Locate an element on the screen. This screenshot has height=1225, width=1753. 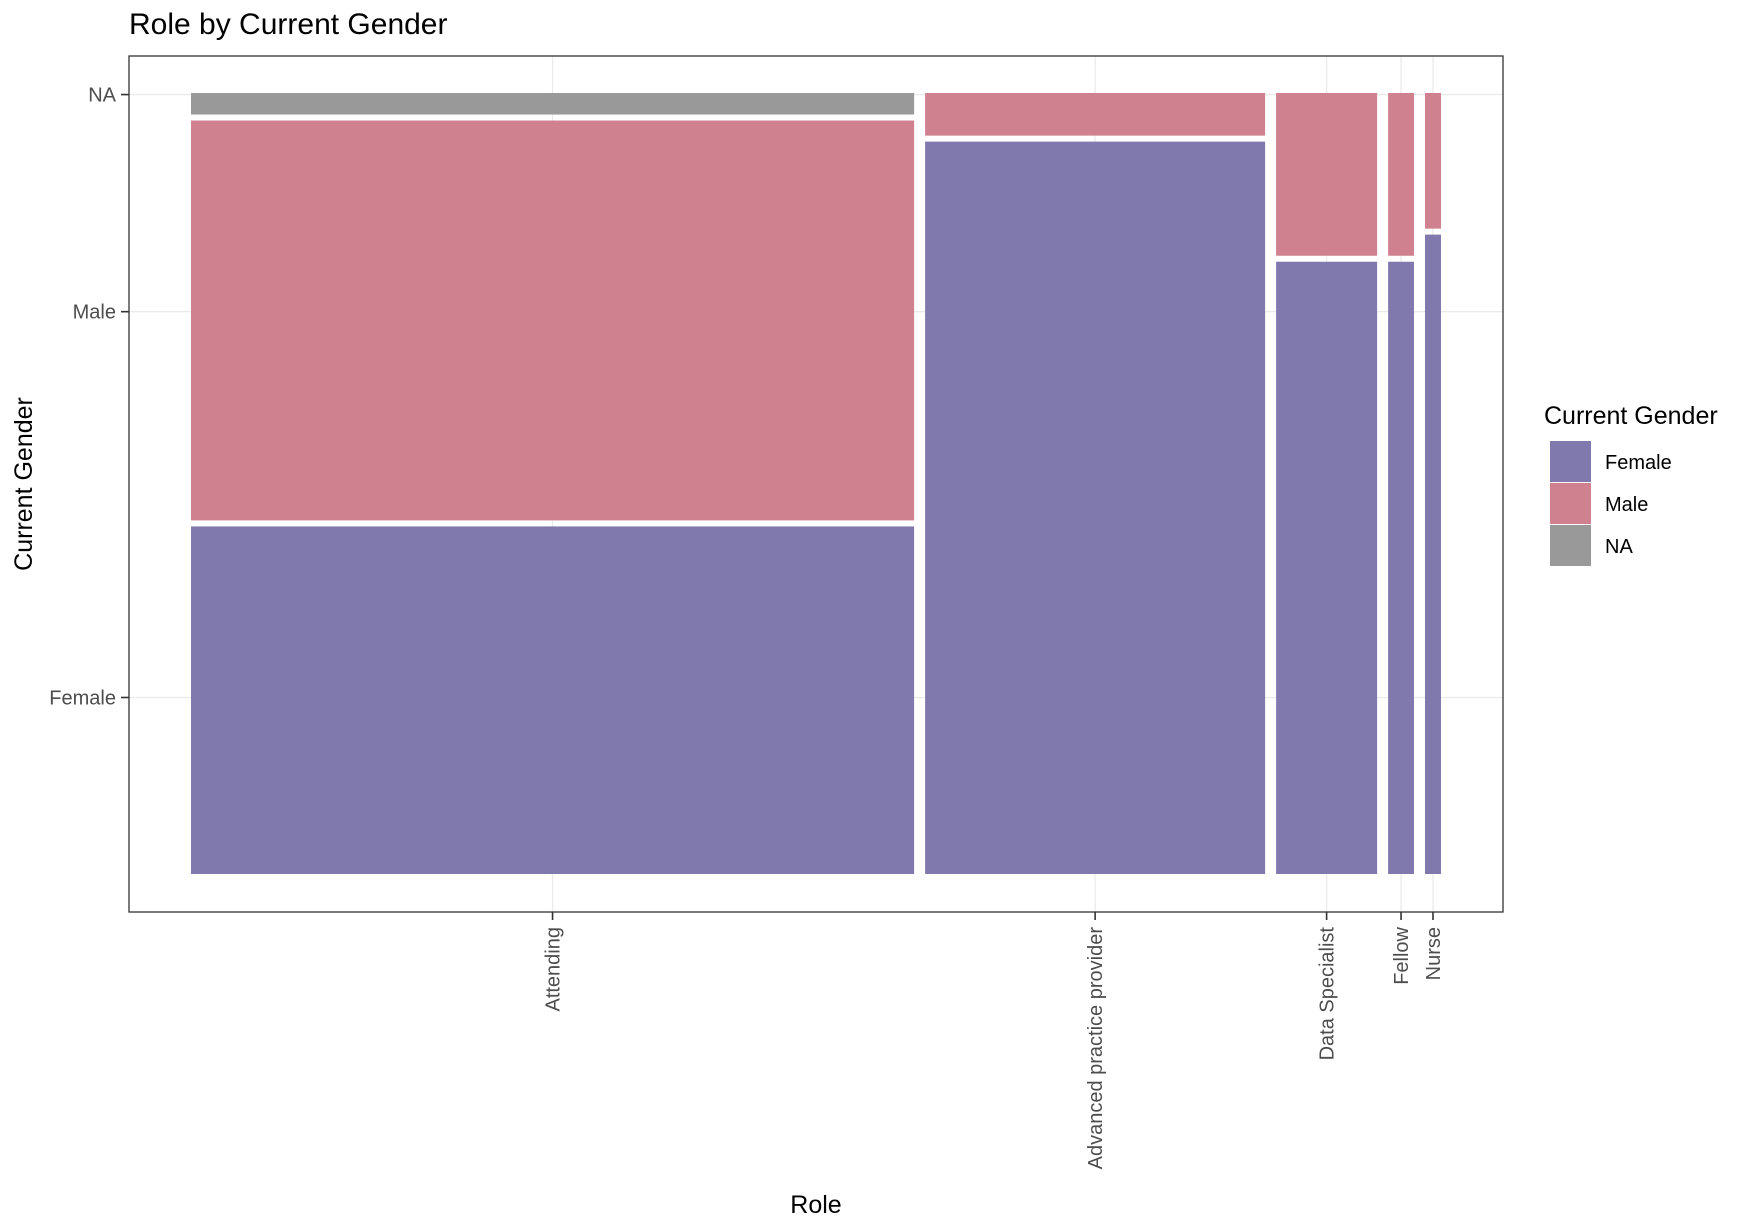
tile-advanced-practice-provider-male is located at coordinates (1095, 114).